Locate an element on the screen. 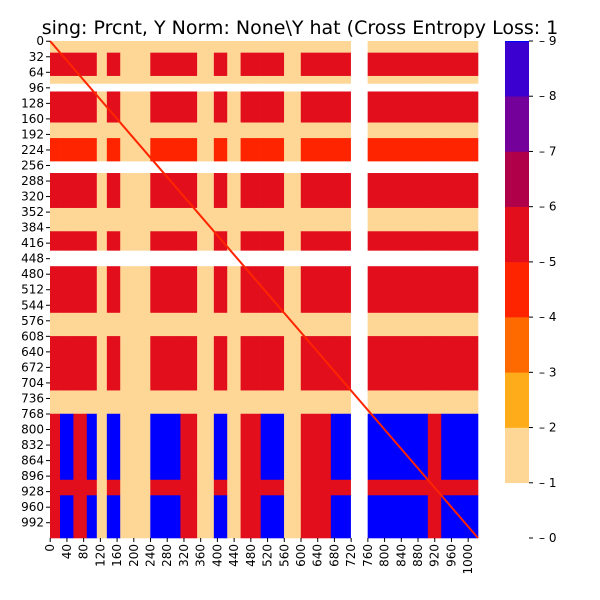 This screenshot has height=600, width=600. y-tick-label: 512 is located at coordinates (32, 290).